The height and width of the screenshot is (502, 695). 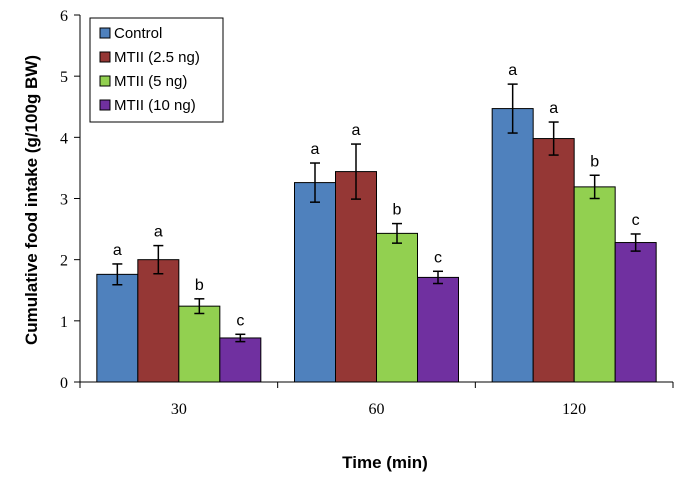 What do you see at coordinates (157, 57) in the screenshot?
I see `legend-label: MTII (2.5 ng)` at bounding box center [157, 57].